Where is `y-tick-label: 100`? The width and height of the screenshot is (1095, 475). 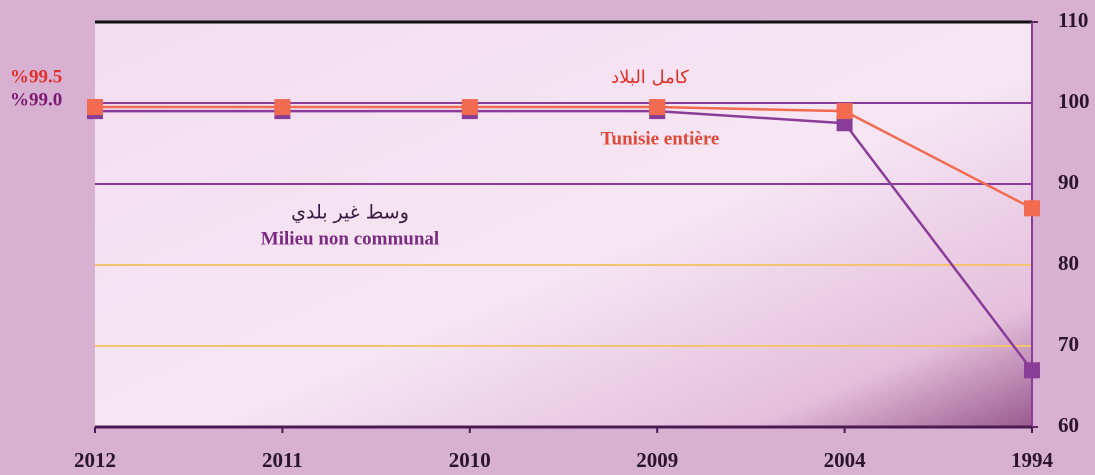 y-tick-label: 100 is located at coordinates (1074, 101).